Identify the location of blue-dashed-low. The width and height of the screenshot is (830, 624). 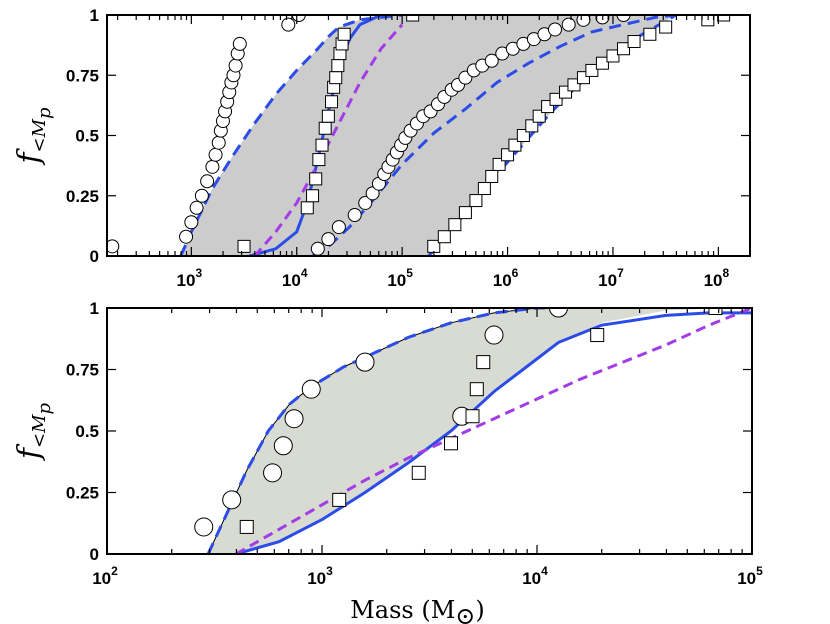
(291, 135).